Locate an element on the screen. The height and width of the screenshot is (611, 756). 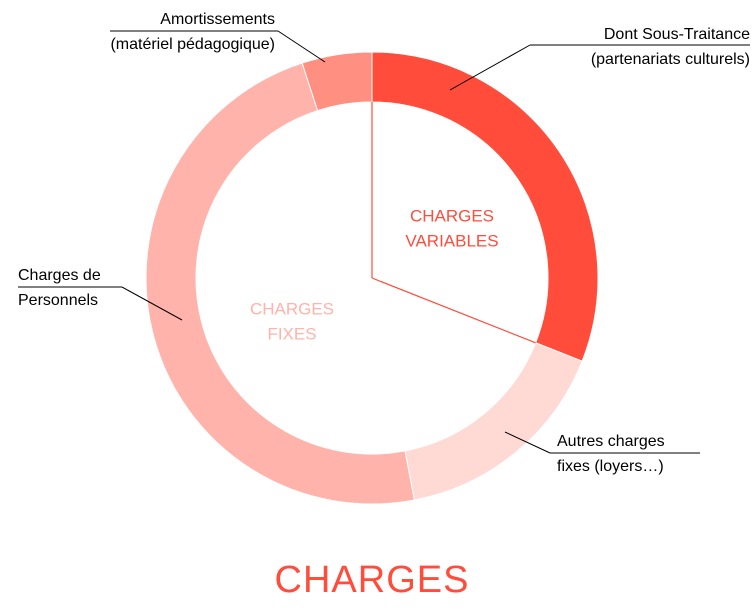
slice-label: (matériel pédagogique) is located at coordinates (192, 44).